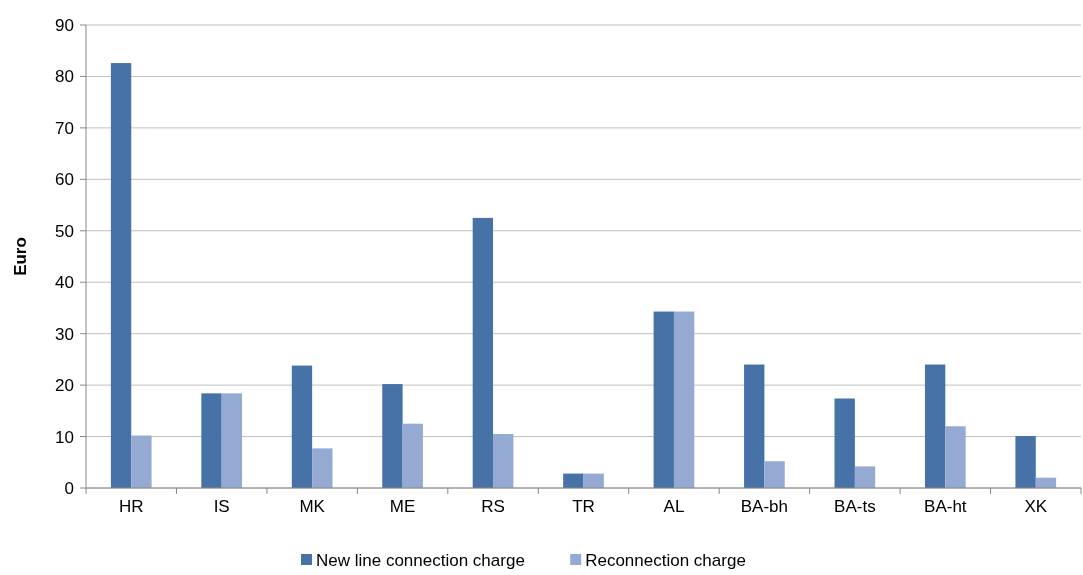 The height and width of the screenshot is (575, 1083). What do you see at coordinates (64, 77) in the screenshot?
I see `y-tick-label: 80` at bounding box center [64, 77].